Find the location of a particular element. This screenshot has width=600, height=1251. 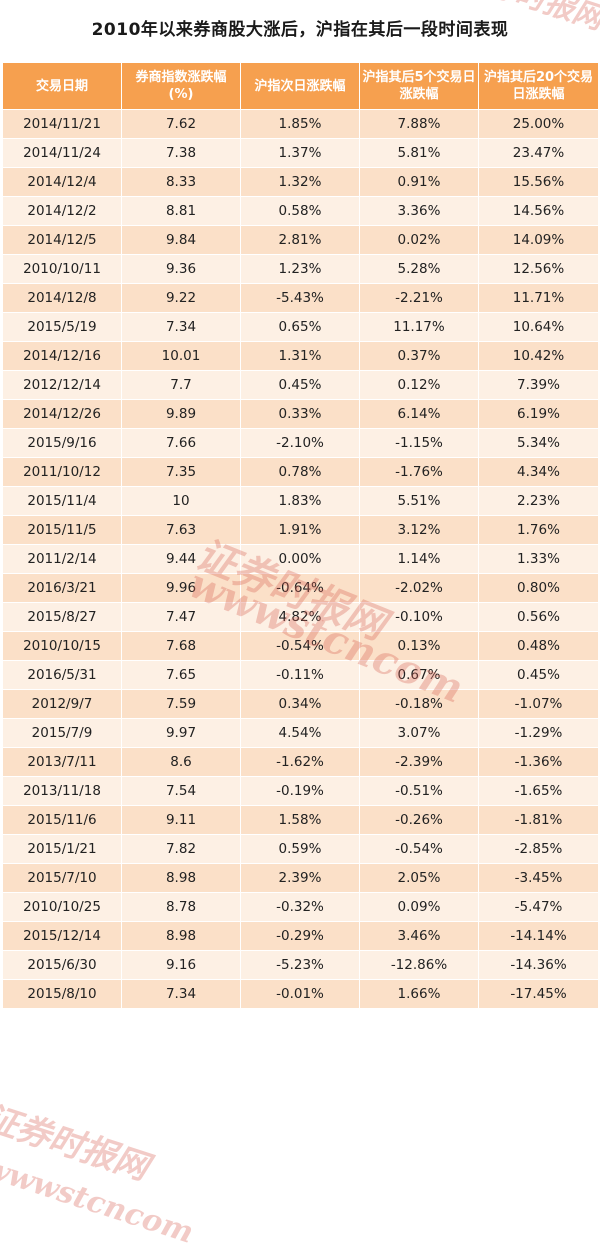

cell-next-day-change: -0.19% is located at coordinates (300, 791).